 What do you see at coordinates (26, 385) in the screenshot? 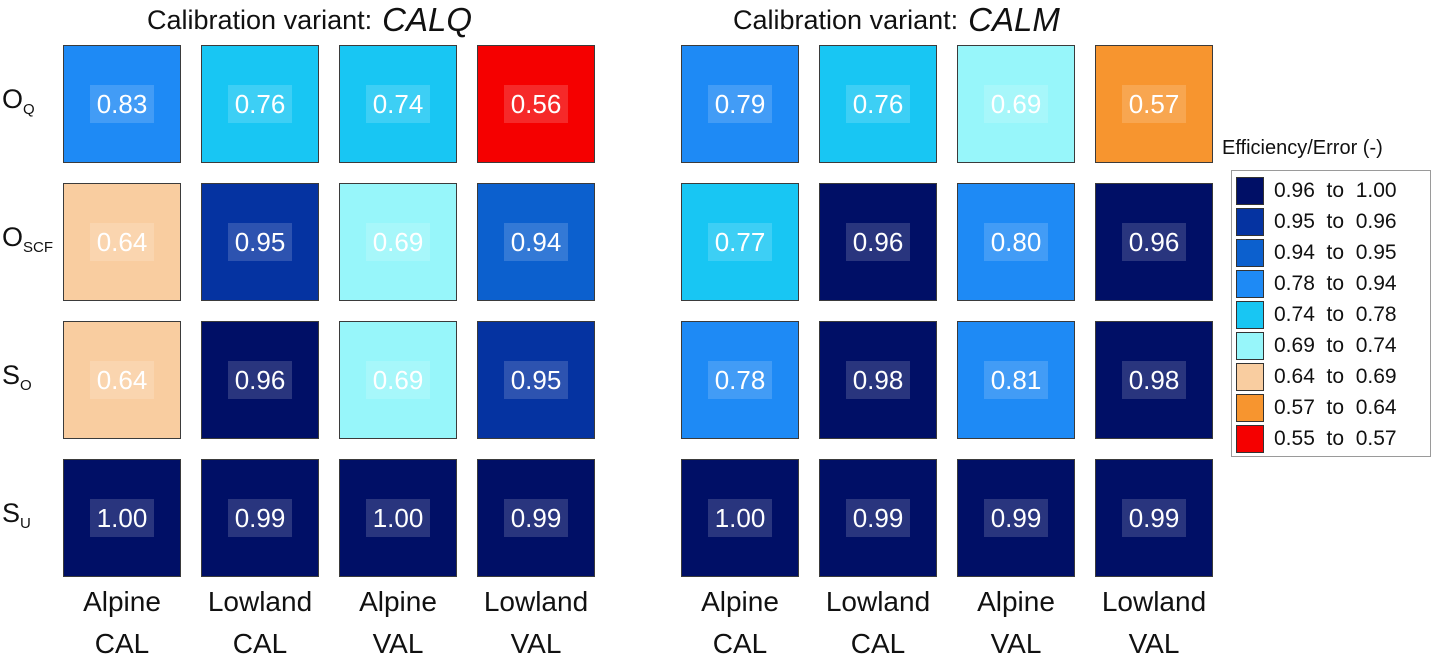
I see `row-label-subscript: O` at bounding box center [26, 385].